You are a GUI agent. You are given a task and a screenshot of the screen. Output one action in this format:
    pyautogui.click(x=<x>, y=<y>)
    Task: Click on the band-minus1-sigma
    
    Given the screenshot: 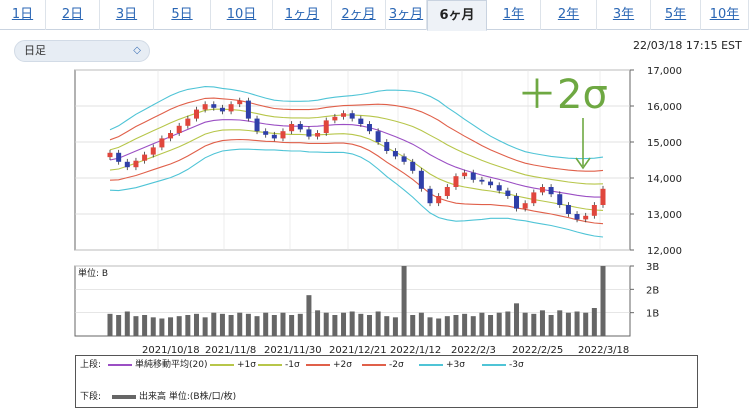 What is the action you would take?
    pyautogui.click(x=356, y=170)
    